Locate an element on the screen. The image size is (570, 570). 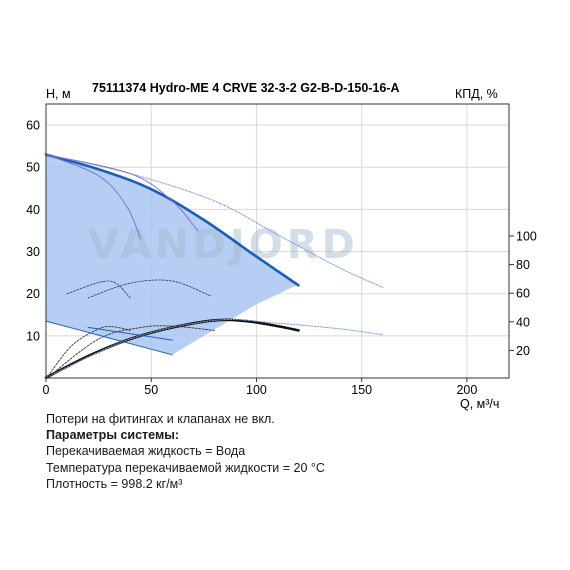
x-tick-label: 200 is located at coordinates (466, 390).